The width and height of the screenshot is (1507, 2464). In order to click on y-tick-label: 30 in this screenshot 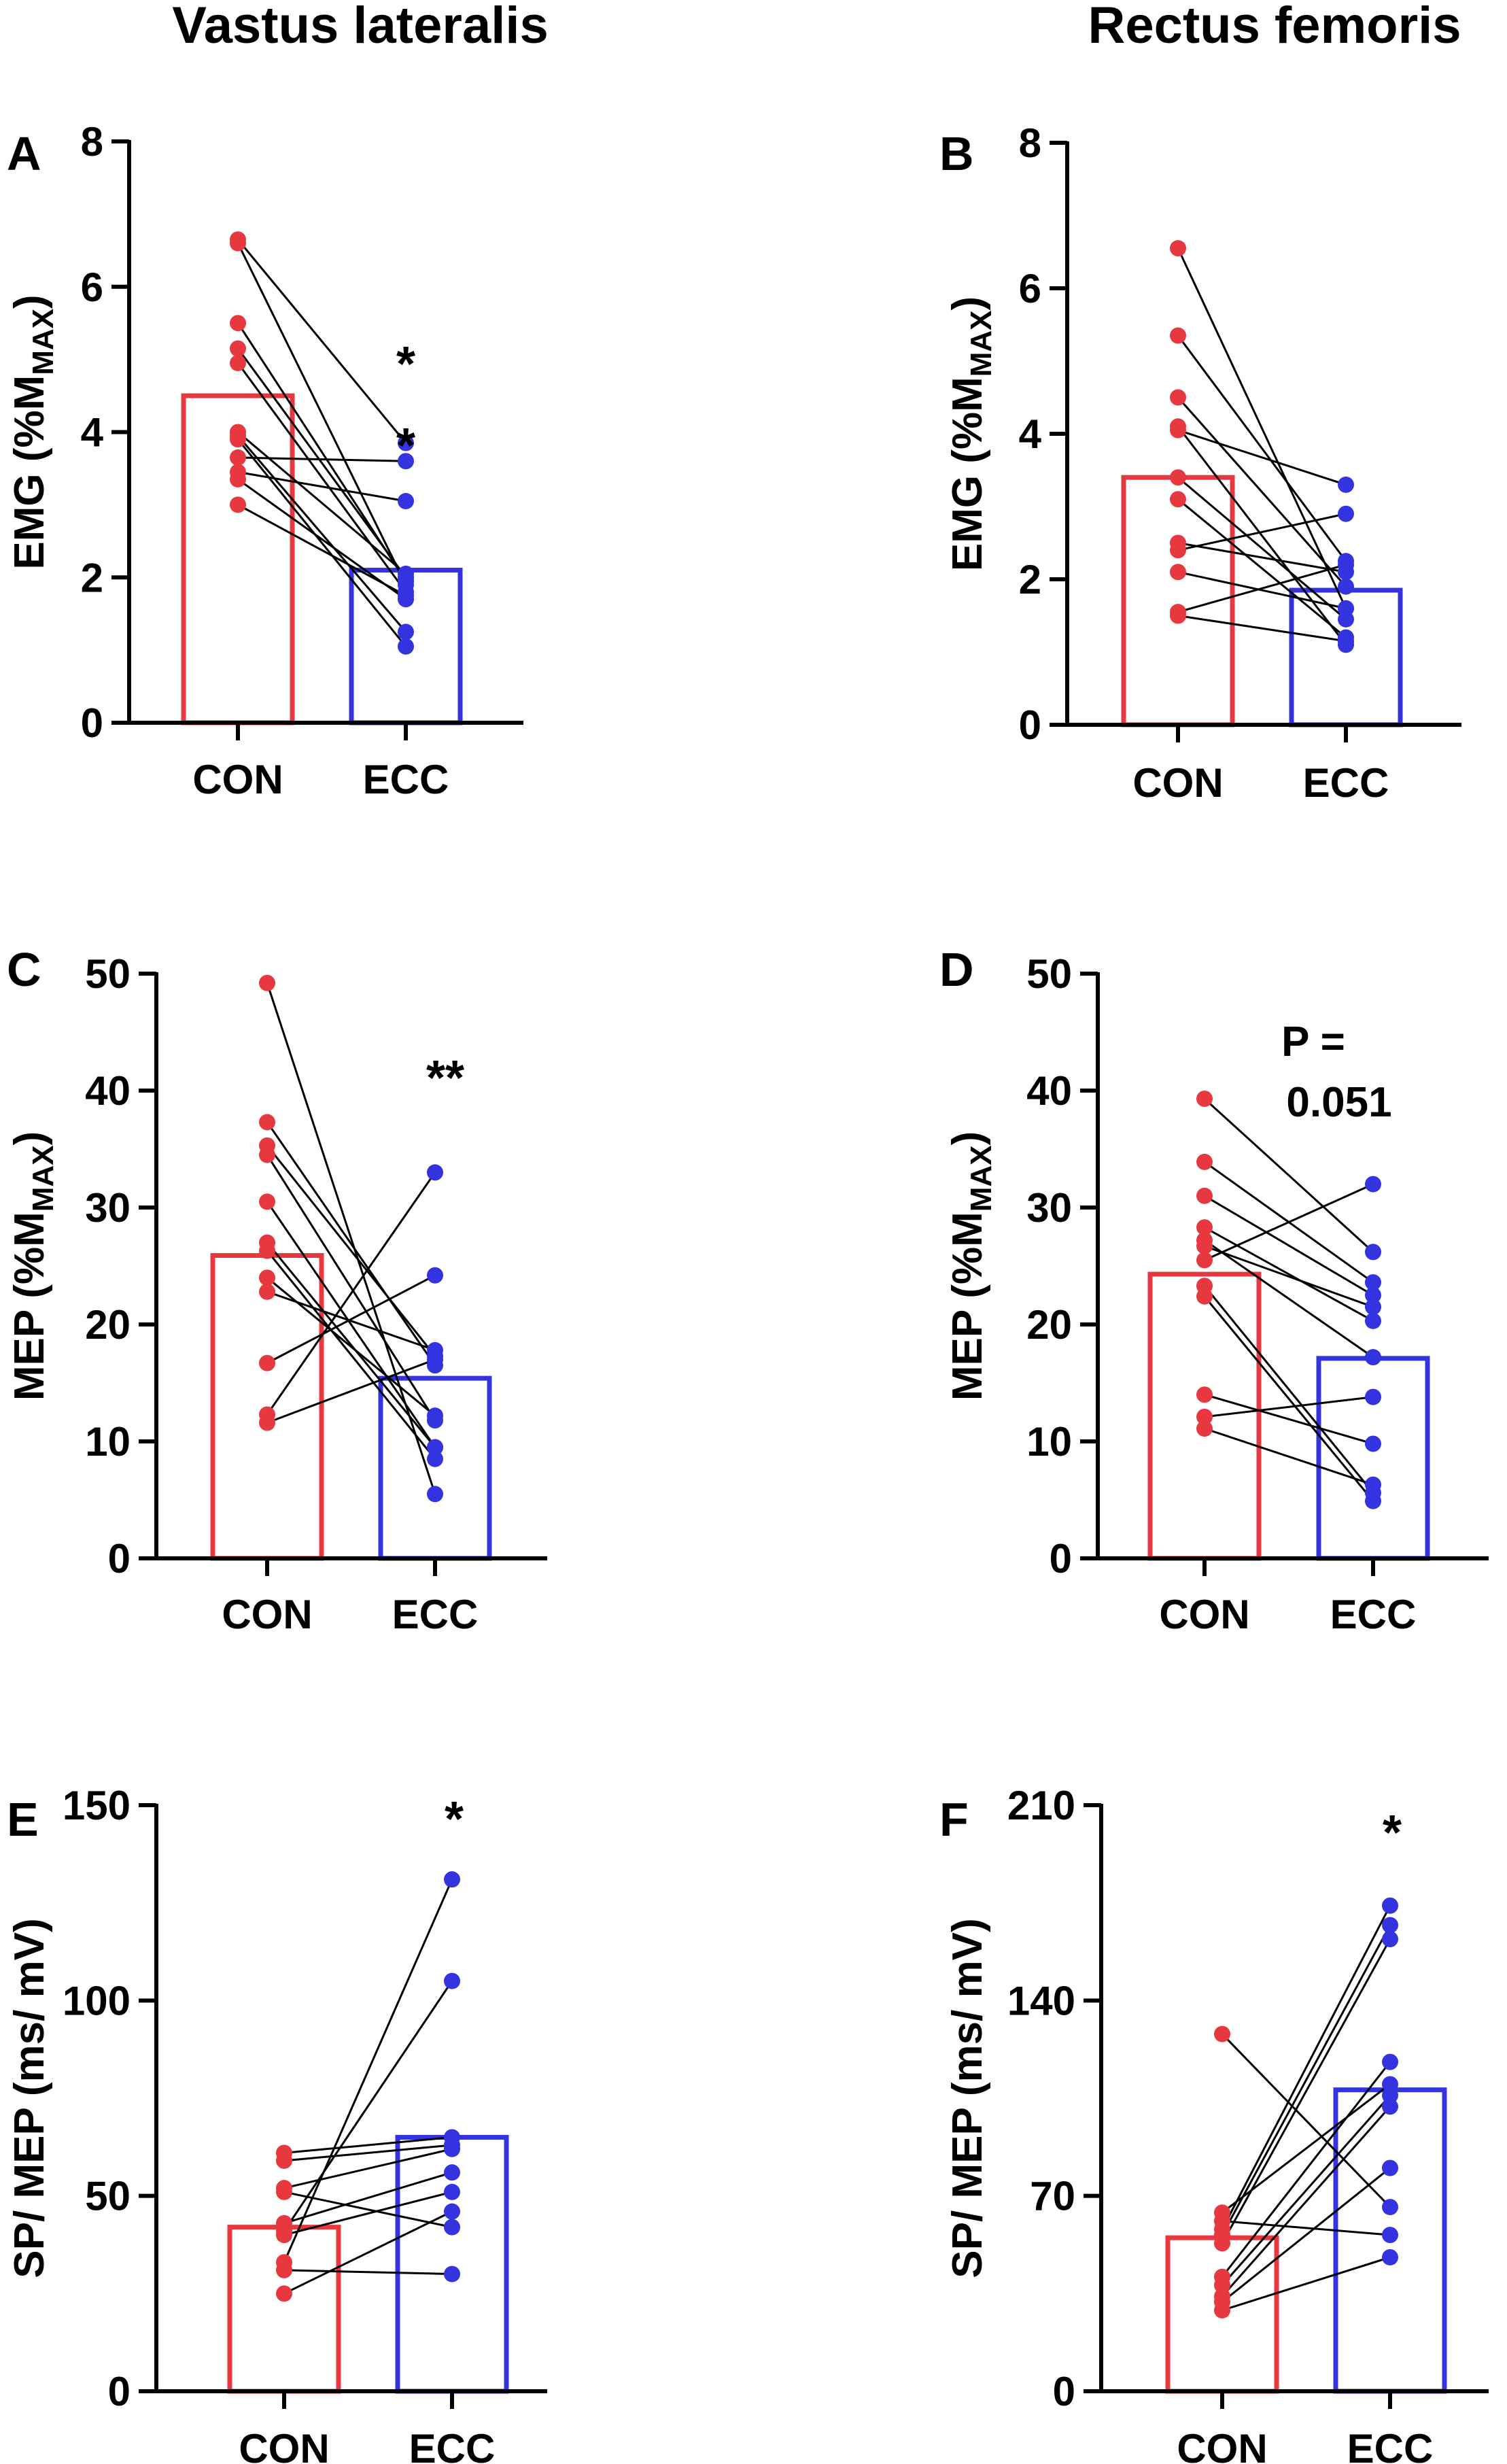, I will do `click(1049, 1208)`.